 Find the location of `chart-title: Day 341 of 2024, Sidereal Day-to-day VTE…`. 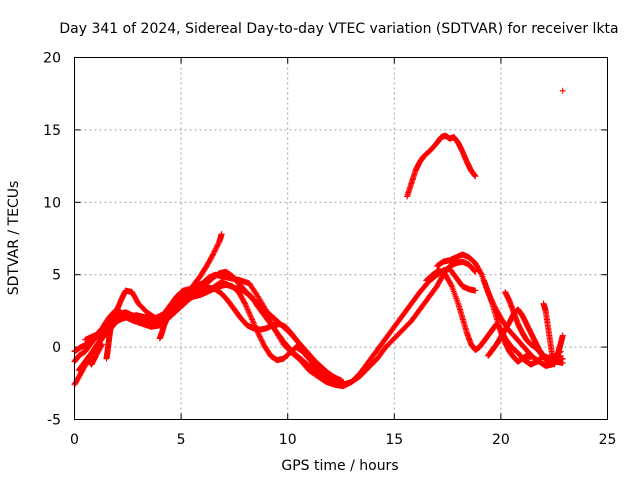

chart-title: Day 341 of 2024, Sidereal Day-to-day VTE… is located at coordinates (338, 29).